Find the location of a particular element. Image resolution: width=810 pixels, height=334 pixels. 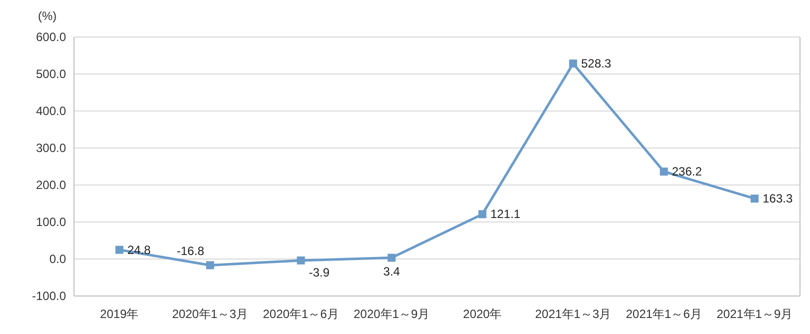

x-tick-label: 2021年1～9月 is located at coordinates (754, 314).